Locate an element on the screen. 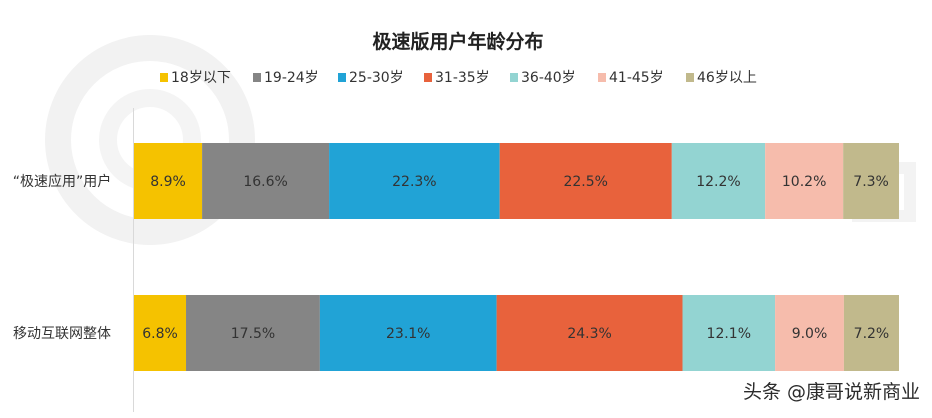 The image size is (932, 418). data-label: 8.9% is located at coordinates (168, 182).